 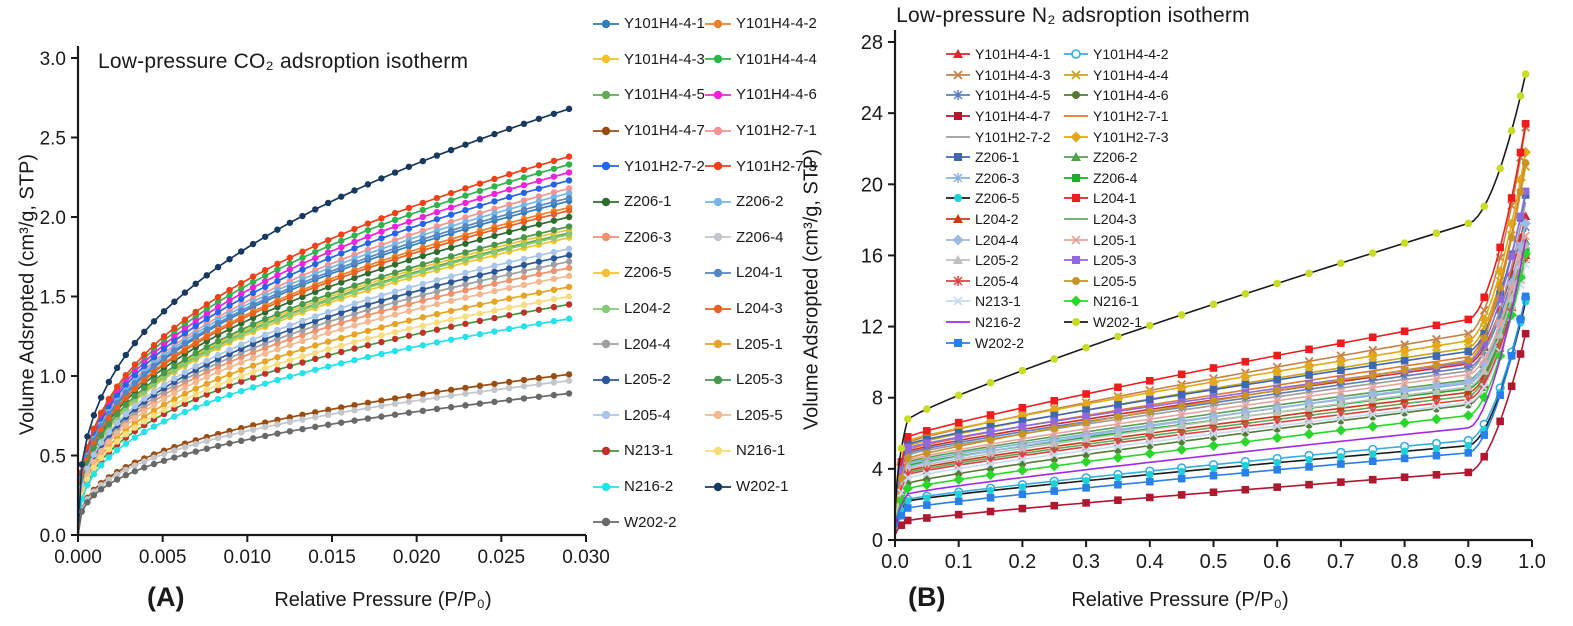 I want to click on legend-label: Z206-2, so click(x=760, y=202).